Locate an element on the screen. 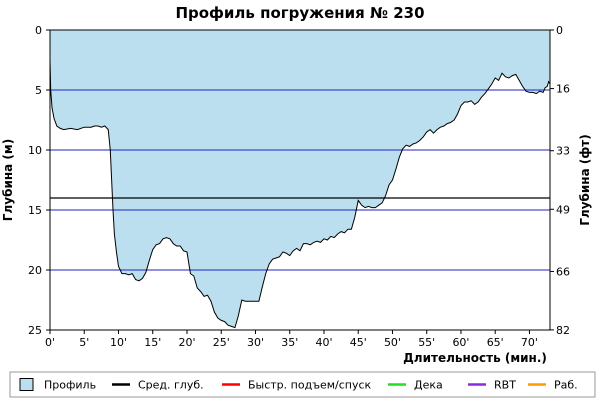  x-tick-label: 40' is located at coordinates (323, 342).